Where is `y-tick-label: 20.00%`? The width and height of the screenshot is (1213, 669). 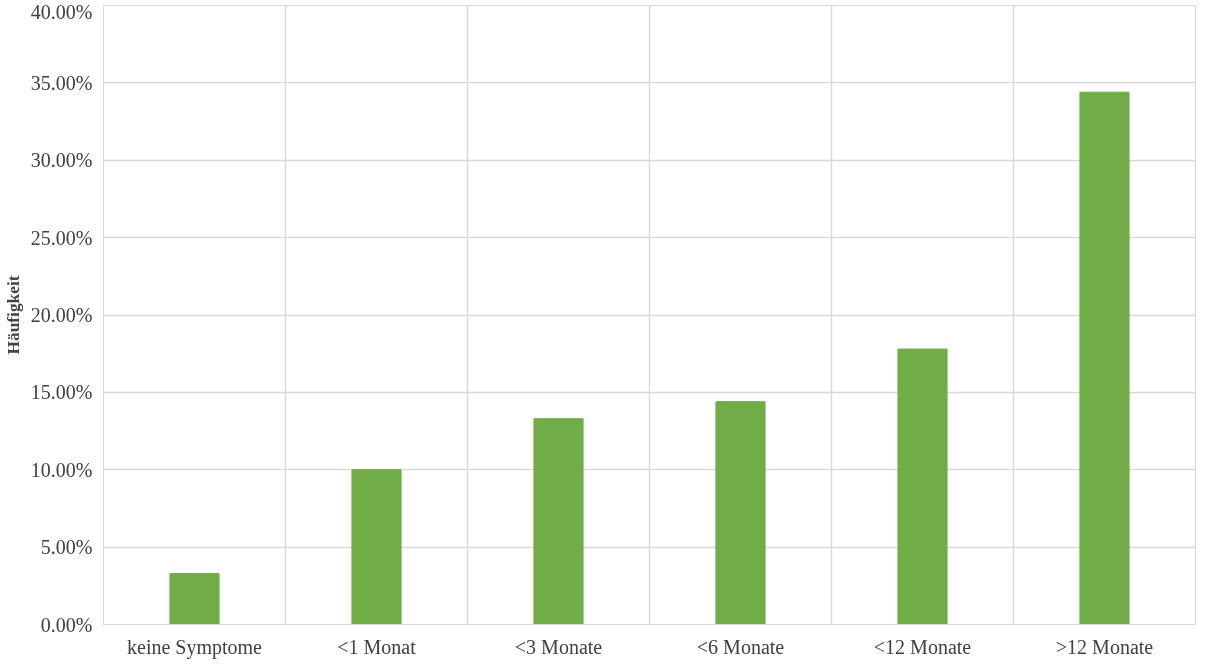
y-tick-label: 20.00% is located at coordinates (61, 315).